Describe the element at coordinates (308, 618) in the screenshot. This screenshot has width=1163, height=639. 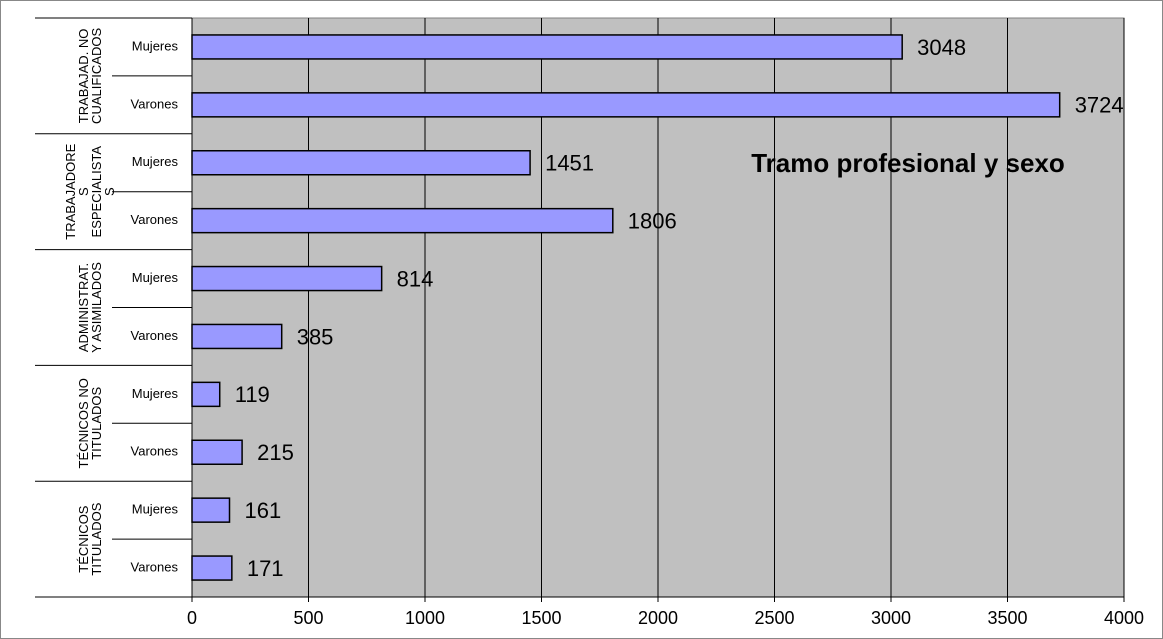
I see `x-tick-label: 500` at that location.